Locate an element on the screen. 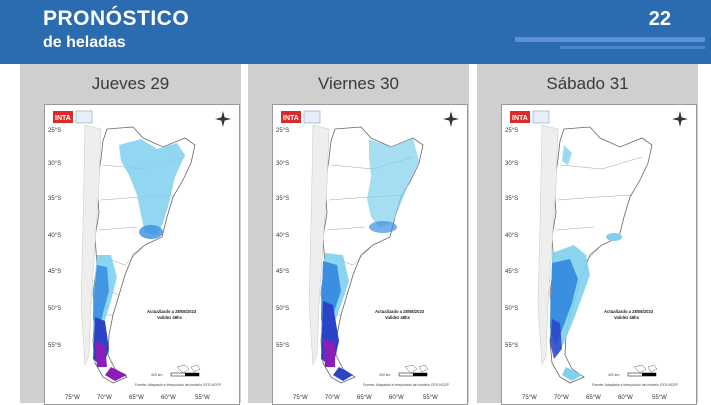 The image size is (711, 405). day-label: Jueves 29 is located at coordinates (130, 83).